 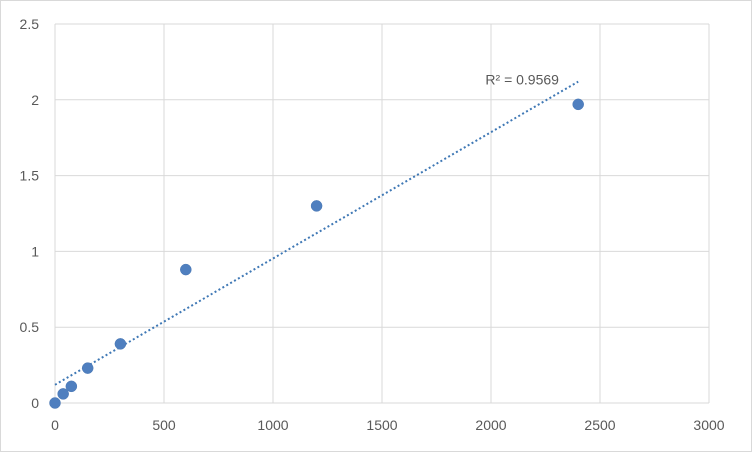 I want to click on x-tick-label: 2000, so click(x=490, y=425).